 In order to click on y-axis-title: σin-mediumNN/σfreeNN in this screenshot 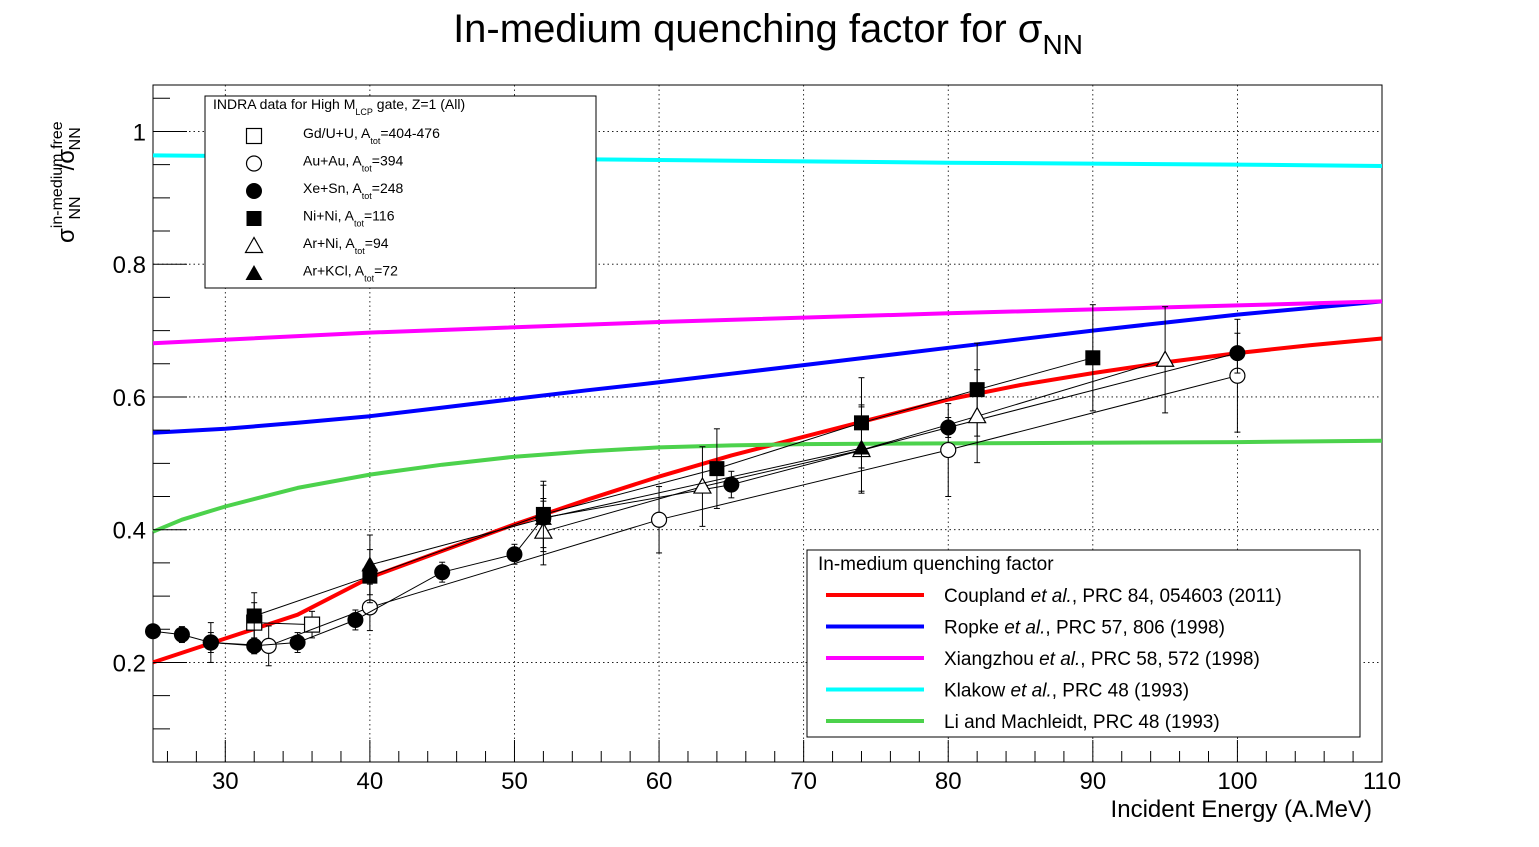, I will do `click(66, 182)`.